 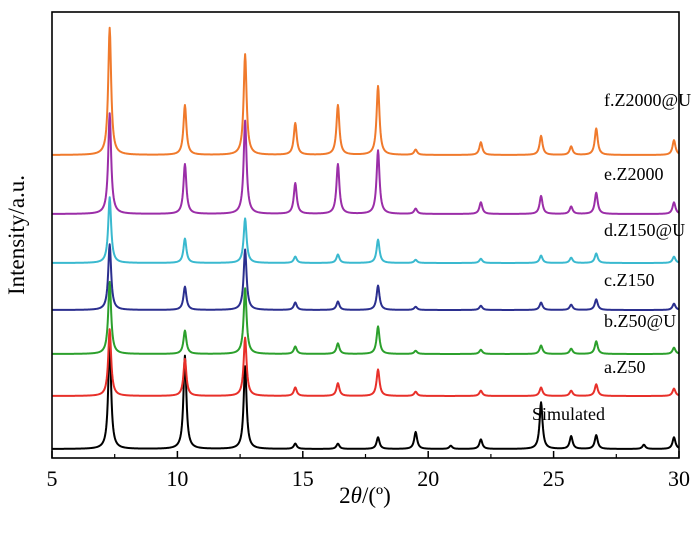 What do you see at coordinates (16, 235) in the screenshot?
I see `y-axis-title: Intensity/a.u.` at bounding box center [16, 235].